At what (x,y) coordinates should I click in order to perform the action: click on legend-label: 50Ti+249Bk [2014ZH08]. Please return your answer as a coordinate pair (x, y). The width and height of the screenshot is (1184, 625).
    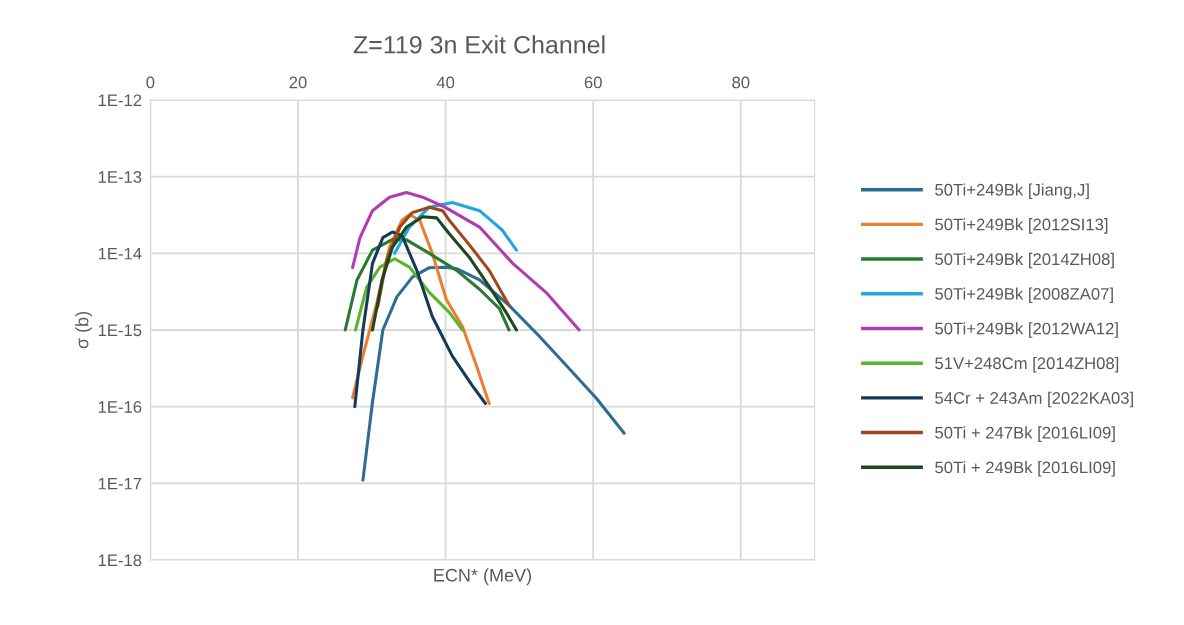
    Looking at the image, I should click on (1024, 260).